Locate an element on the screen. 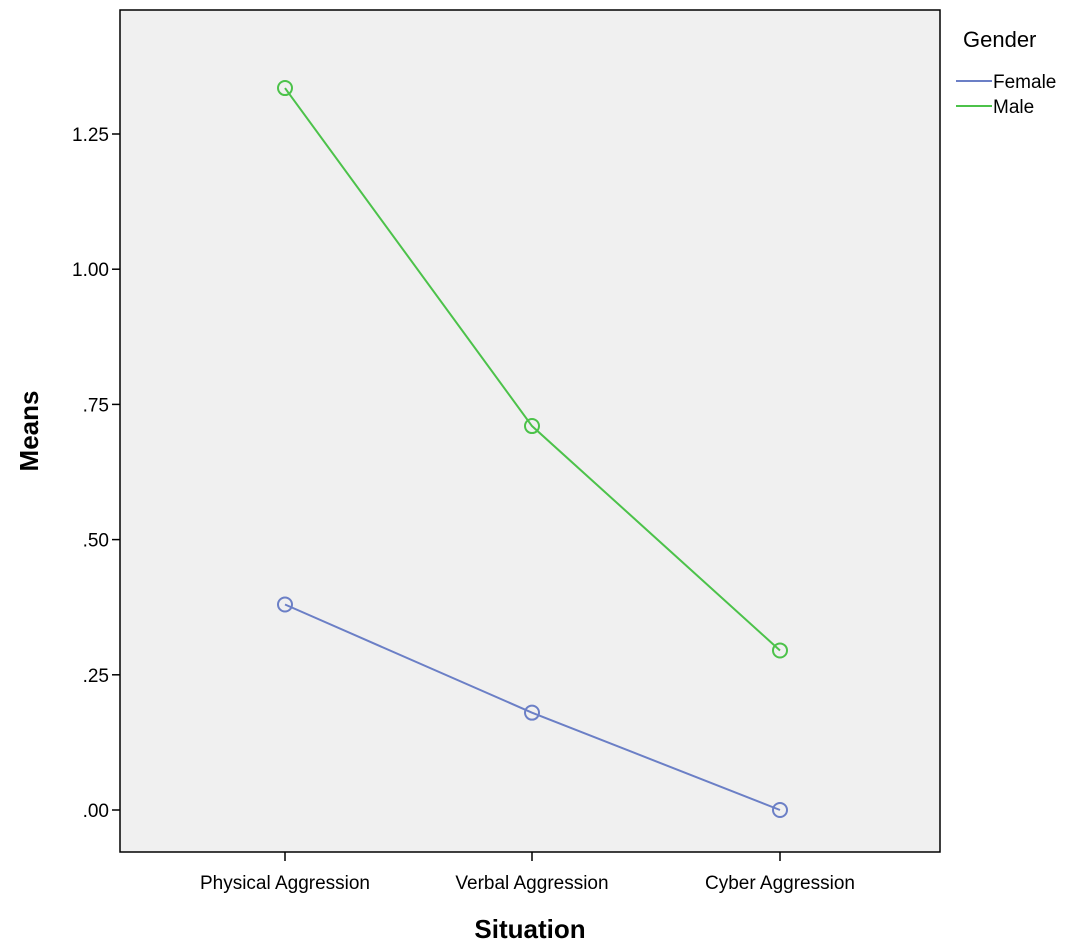  y-tick-label: 1.25 is located at coordinates (90, 135).